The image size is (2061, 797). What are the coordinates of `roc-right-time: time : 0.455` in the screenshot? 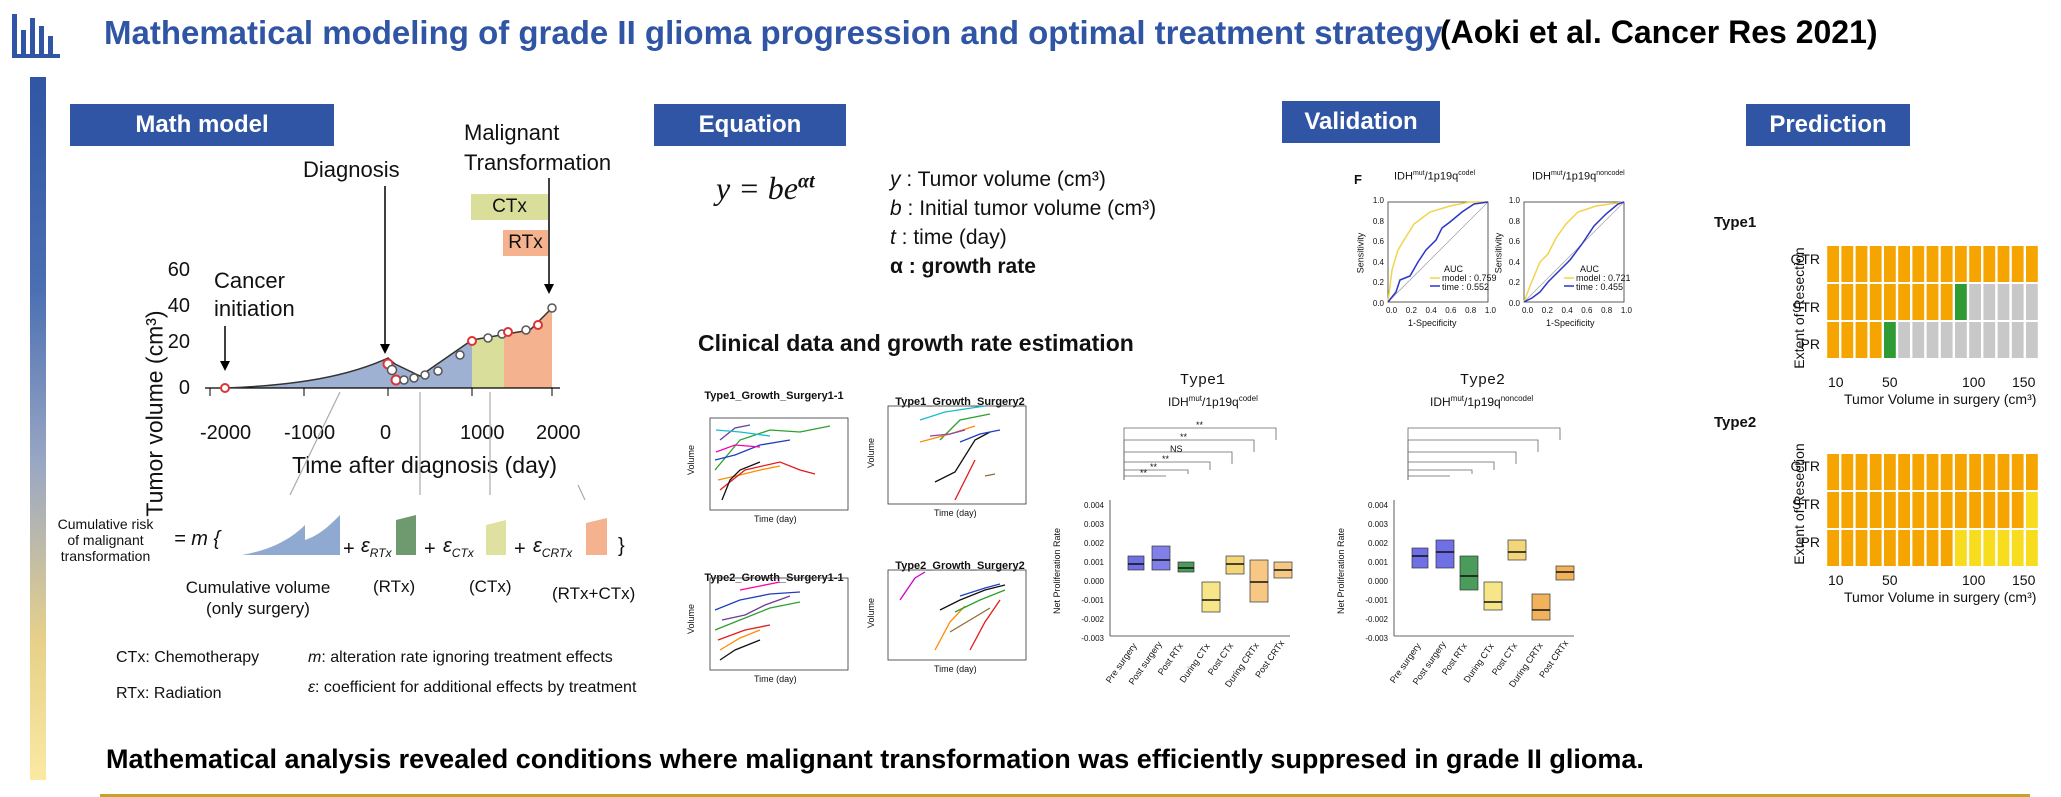 It's located at (1600, 287).